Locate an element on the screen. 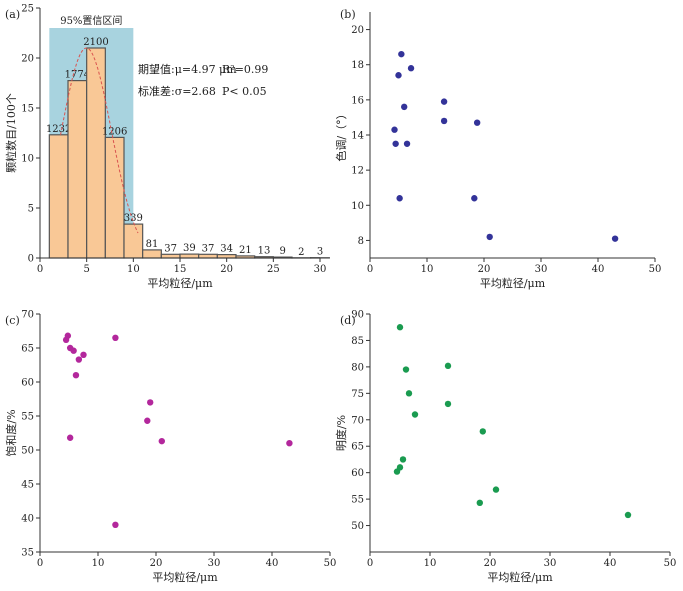  bar-count-label: 81 is located at coordinates (152, 244).